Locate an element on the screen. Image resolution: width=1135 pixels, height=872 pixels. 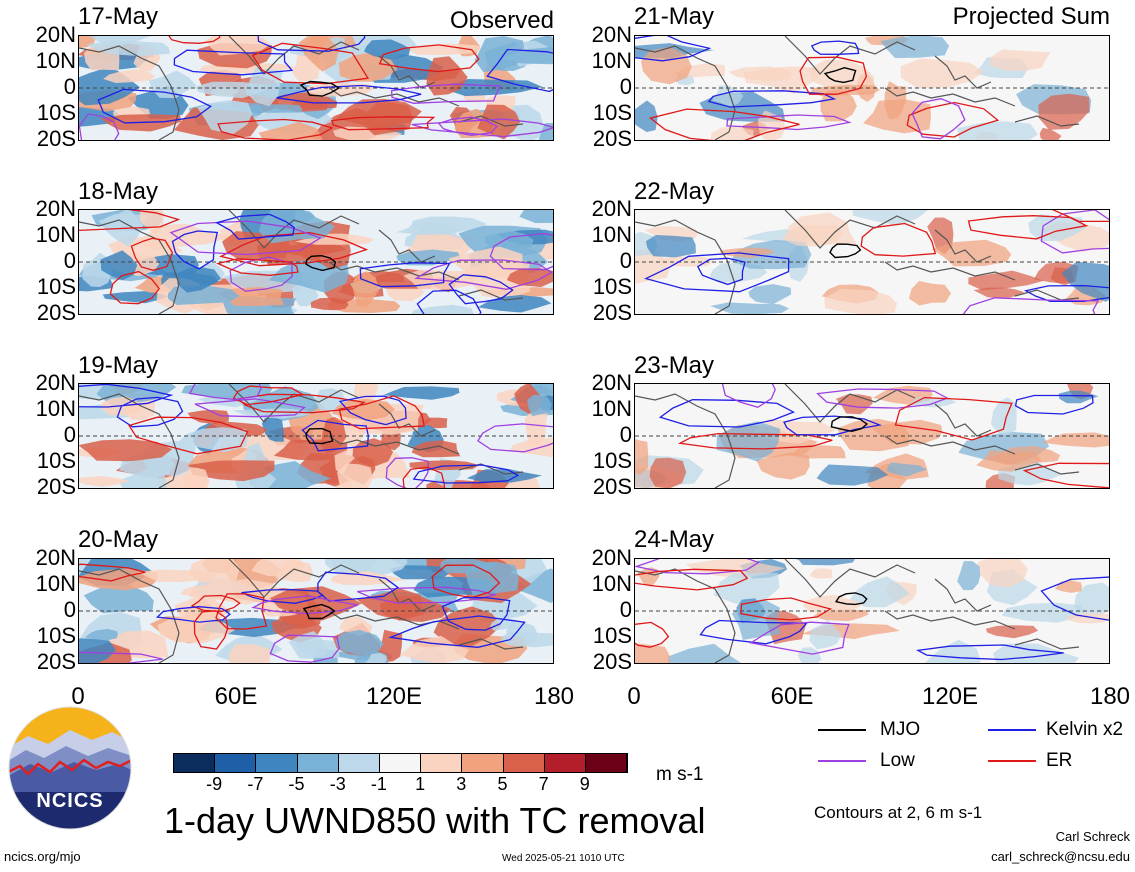
colorbar-tick-label: -9 is located at coordinates (214, 784).